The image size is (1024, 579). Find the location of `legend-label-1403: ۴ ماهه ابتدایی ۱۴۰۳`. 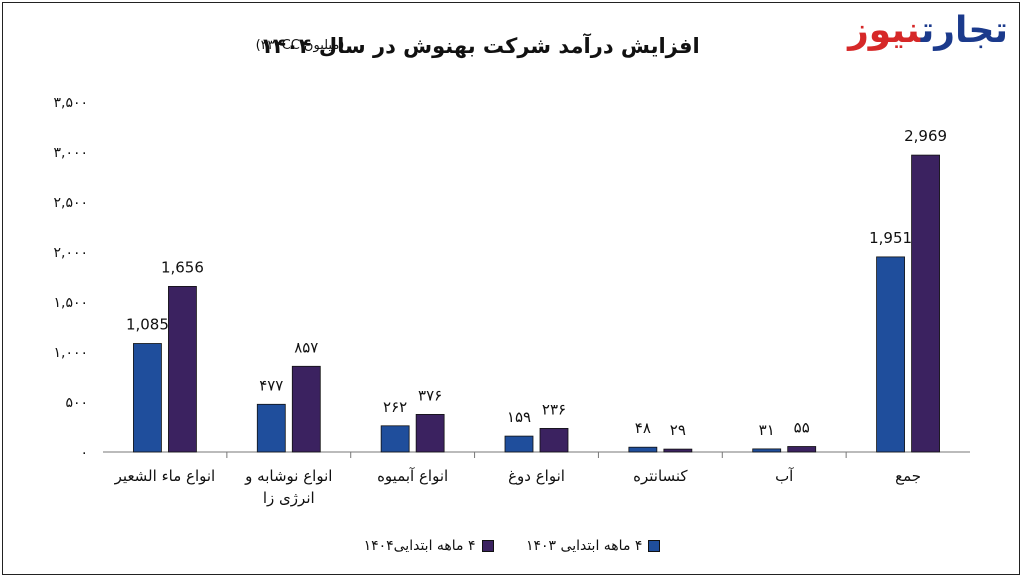

legend-label-1403: ۴ ماهه ابتدایی ۱۴۰۳ is located at coordinates (584, 546).